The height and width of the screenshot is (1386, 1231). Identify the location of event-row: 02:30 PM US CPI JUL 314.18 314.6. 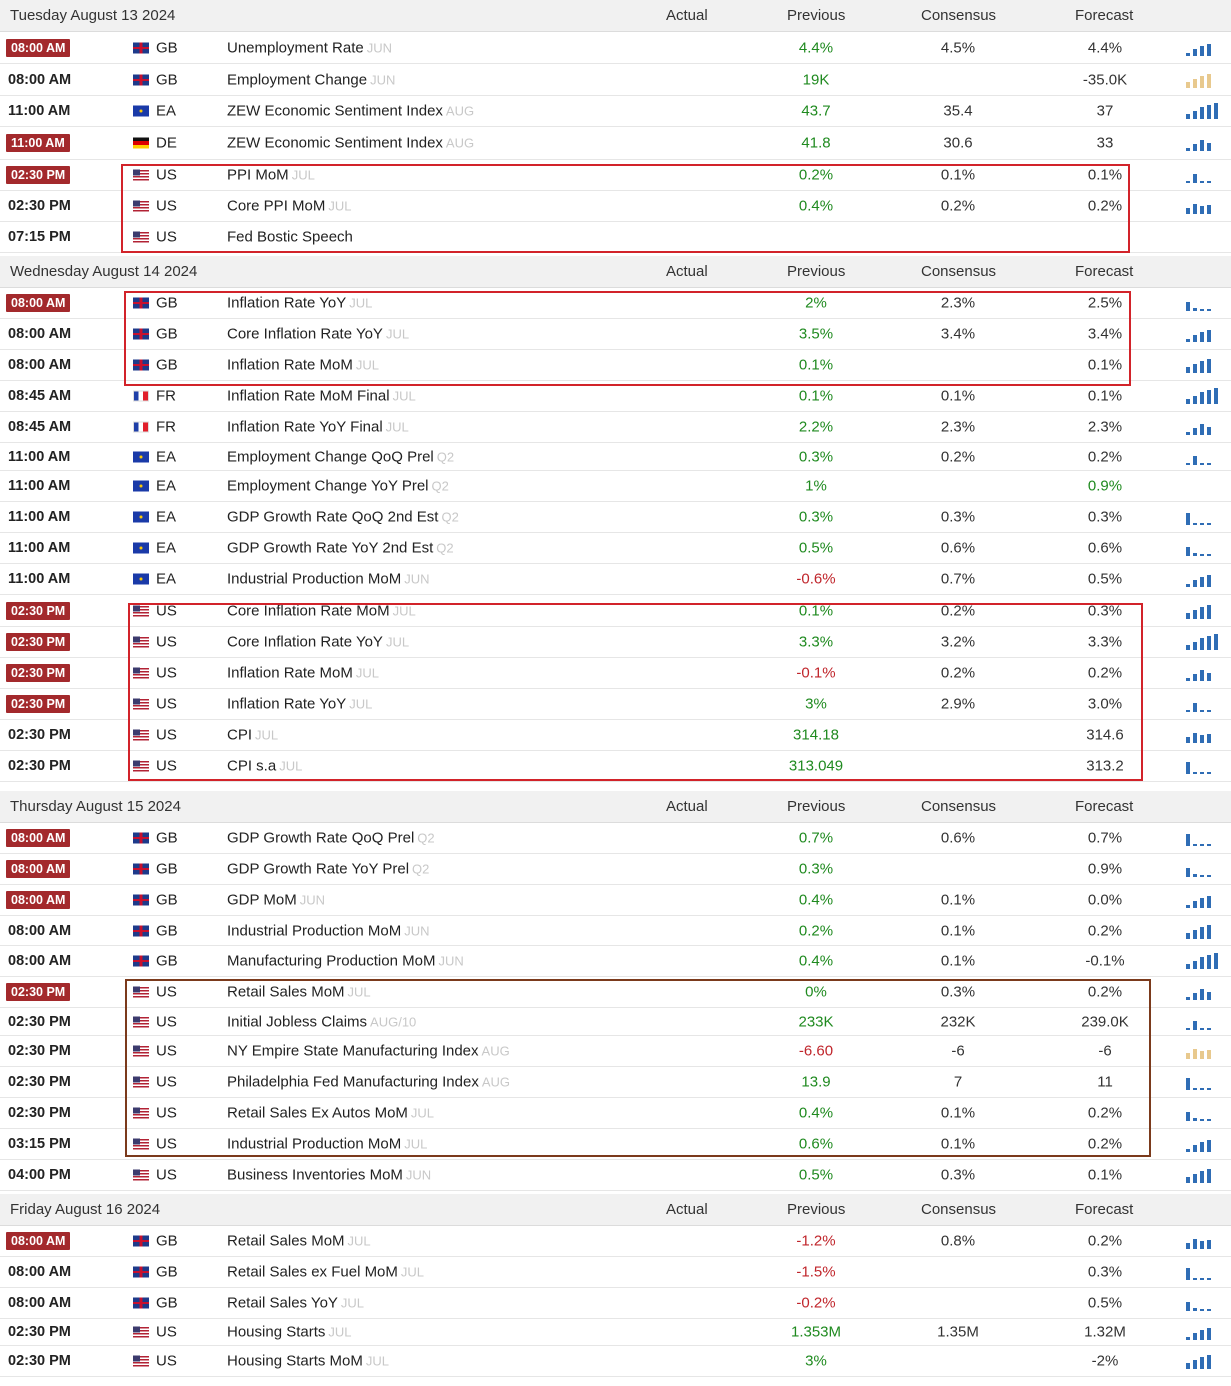
(615, 735).